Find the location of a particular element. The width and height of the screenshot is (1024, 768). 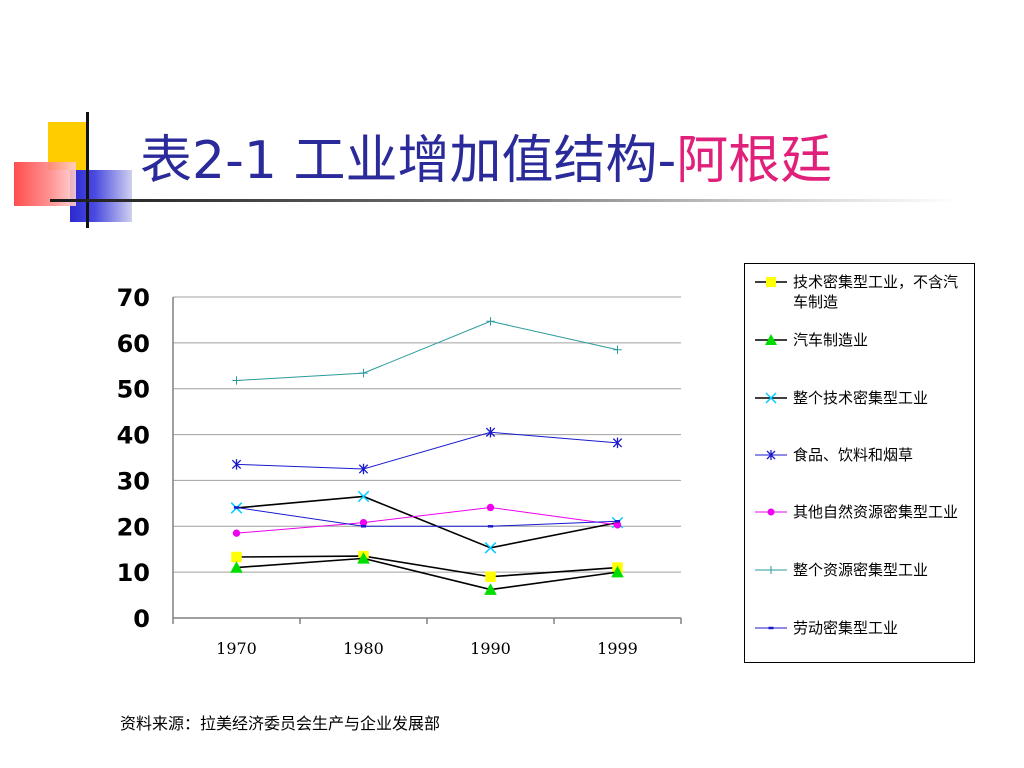

legend-label: 劳动密集型工业 is located at coordinates (846, 628).